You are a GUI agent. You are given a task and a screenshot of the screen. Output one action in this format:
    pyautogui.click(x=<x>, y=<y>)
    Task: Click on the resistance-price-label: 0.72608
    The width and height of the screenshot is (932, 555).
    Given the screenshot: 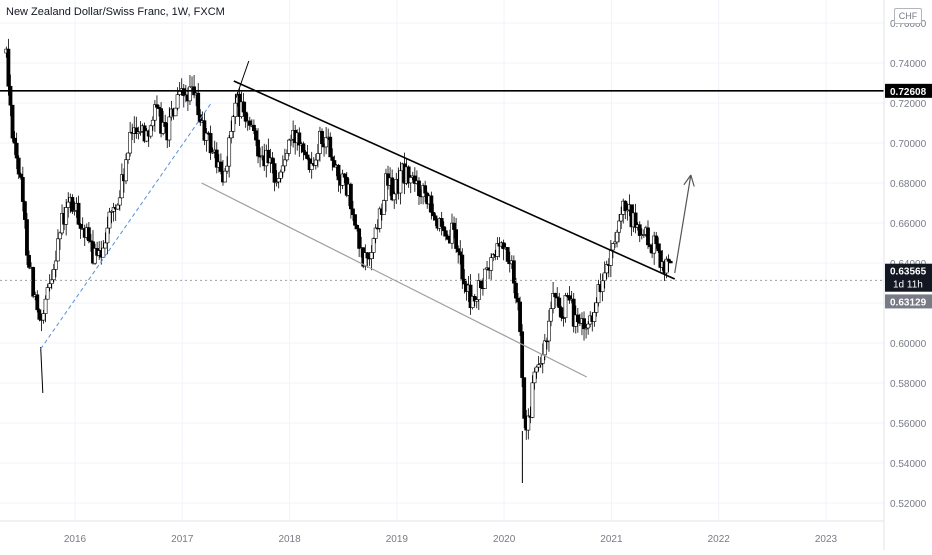 What is the action you would take?
    pyautogui.click(x=908, y=92)
    